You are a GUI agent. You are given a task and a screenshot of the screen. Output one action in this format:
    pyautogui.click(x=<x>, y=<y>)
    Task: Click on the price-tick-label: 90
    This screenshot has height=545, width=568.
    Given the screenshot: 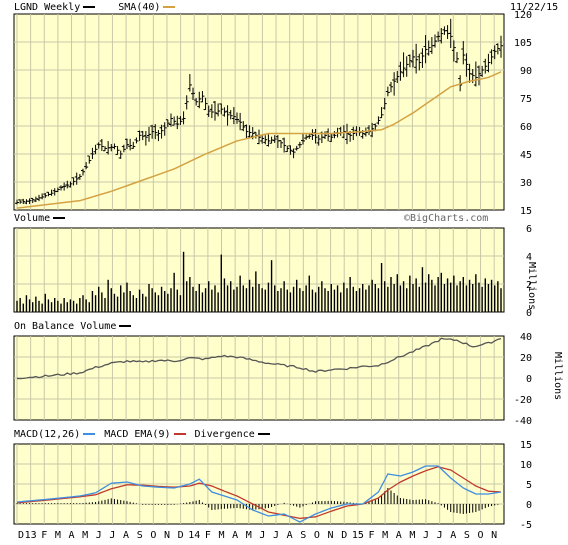 What is the action you would take?
    pyautogui.click(x=526, y=71)
    